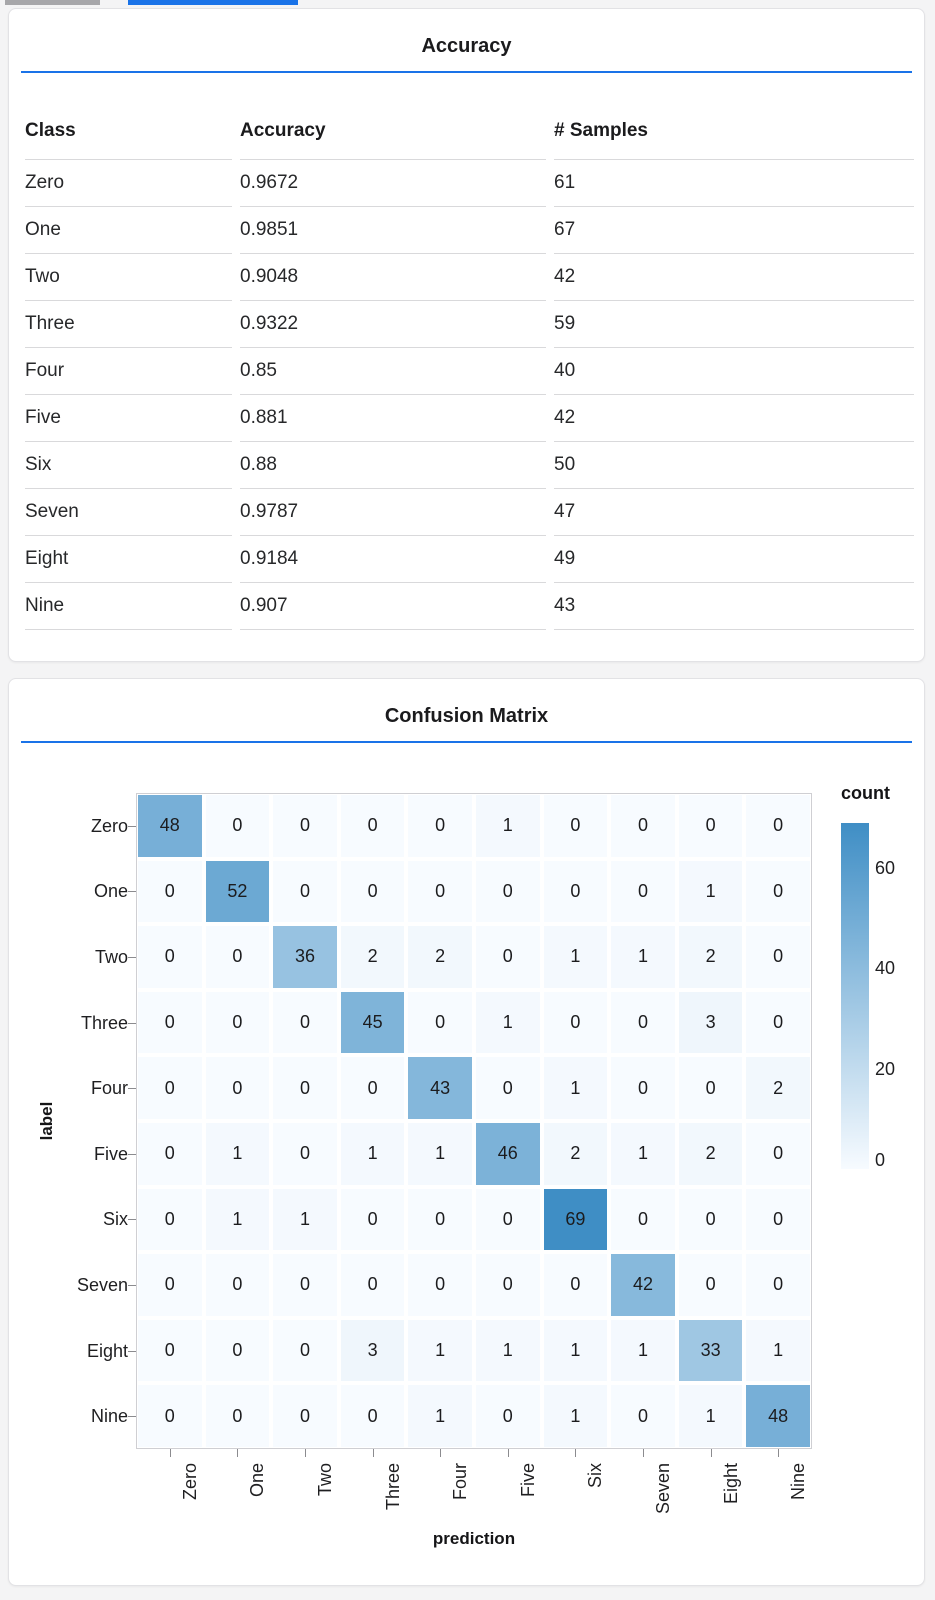  Describe the element at coordinates (469, 229) in the screenshot. I see `table-row: One 0.9851 67` at that location.